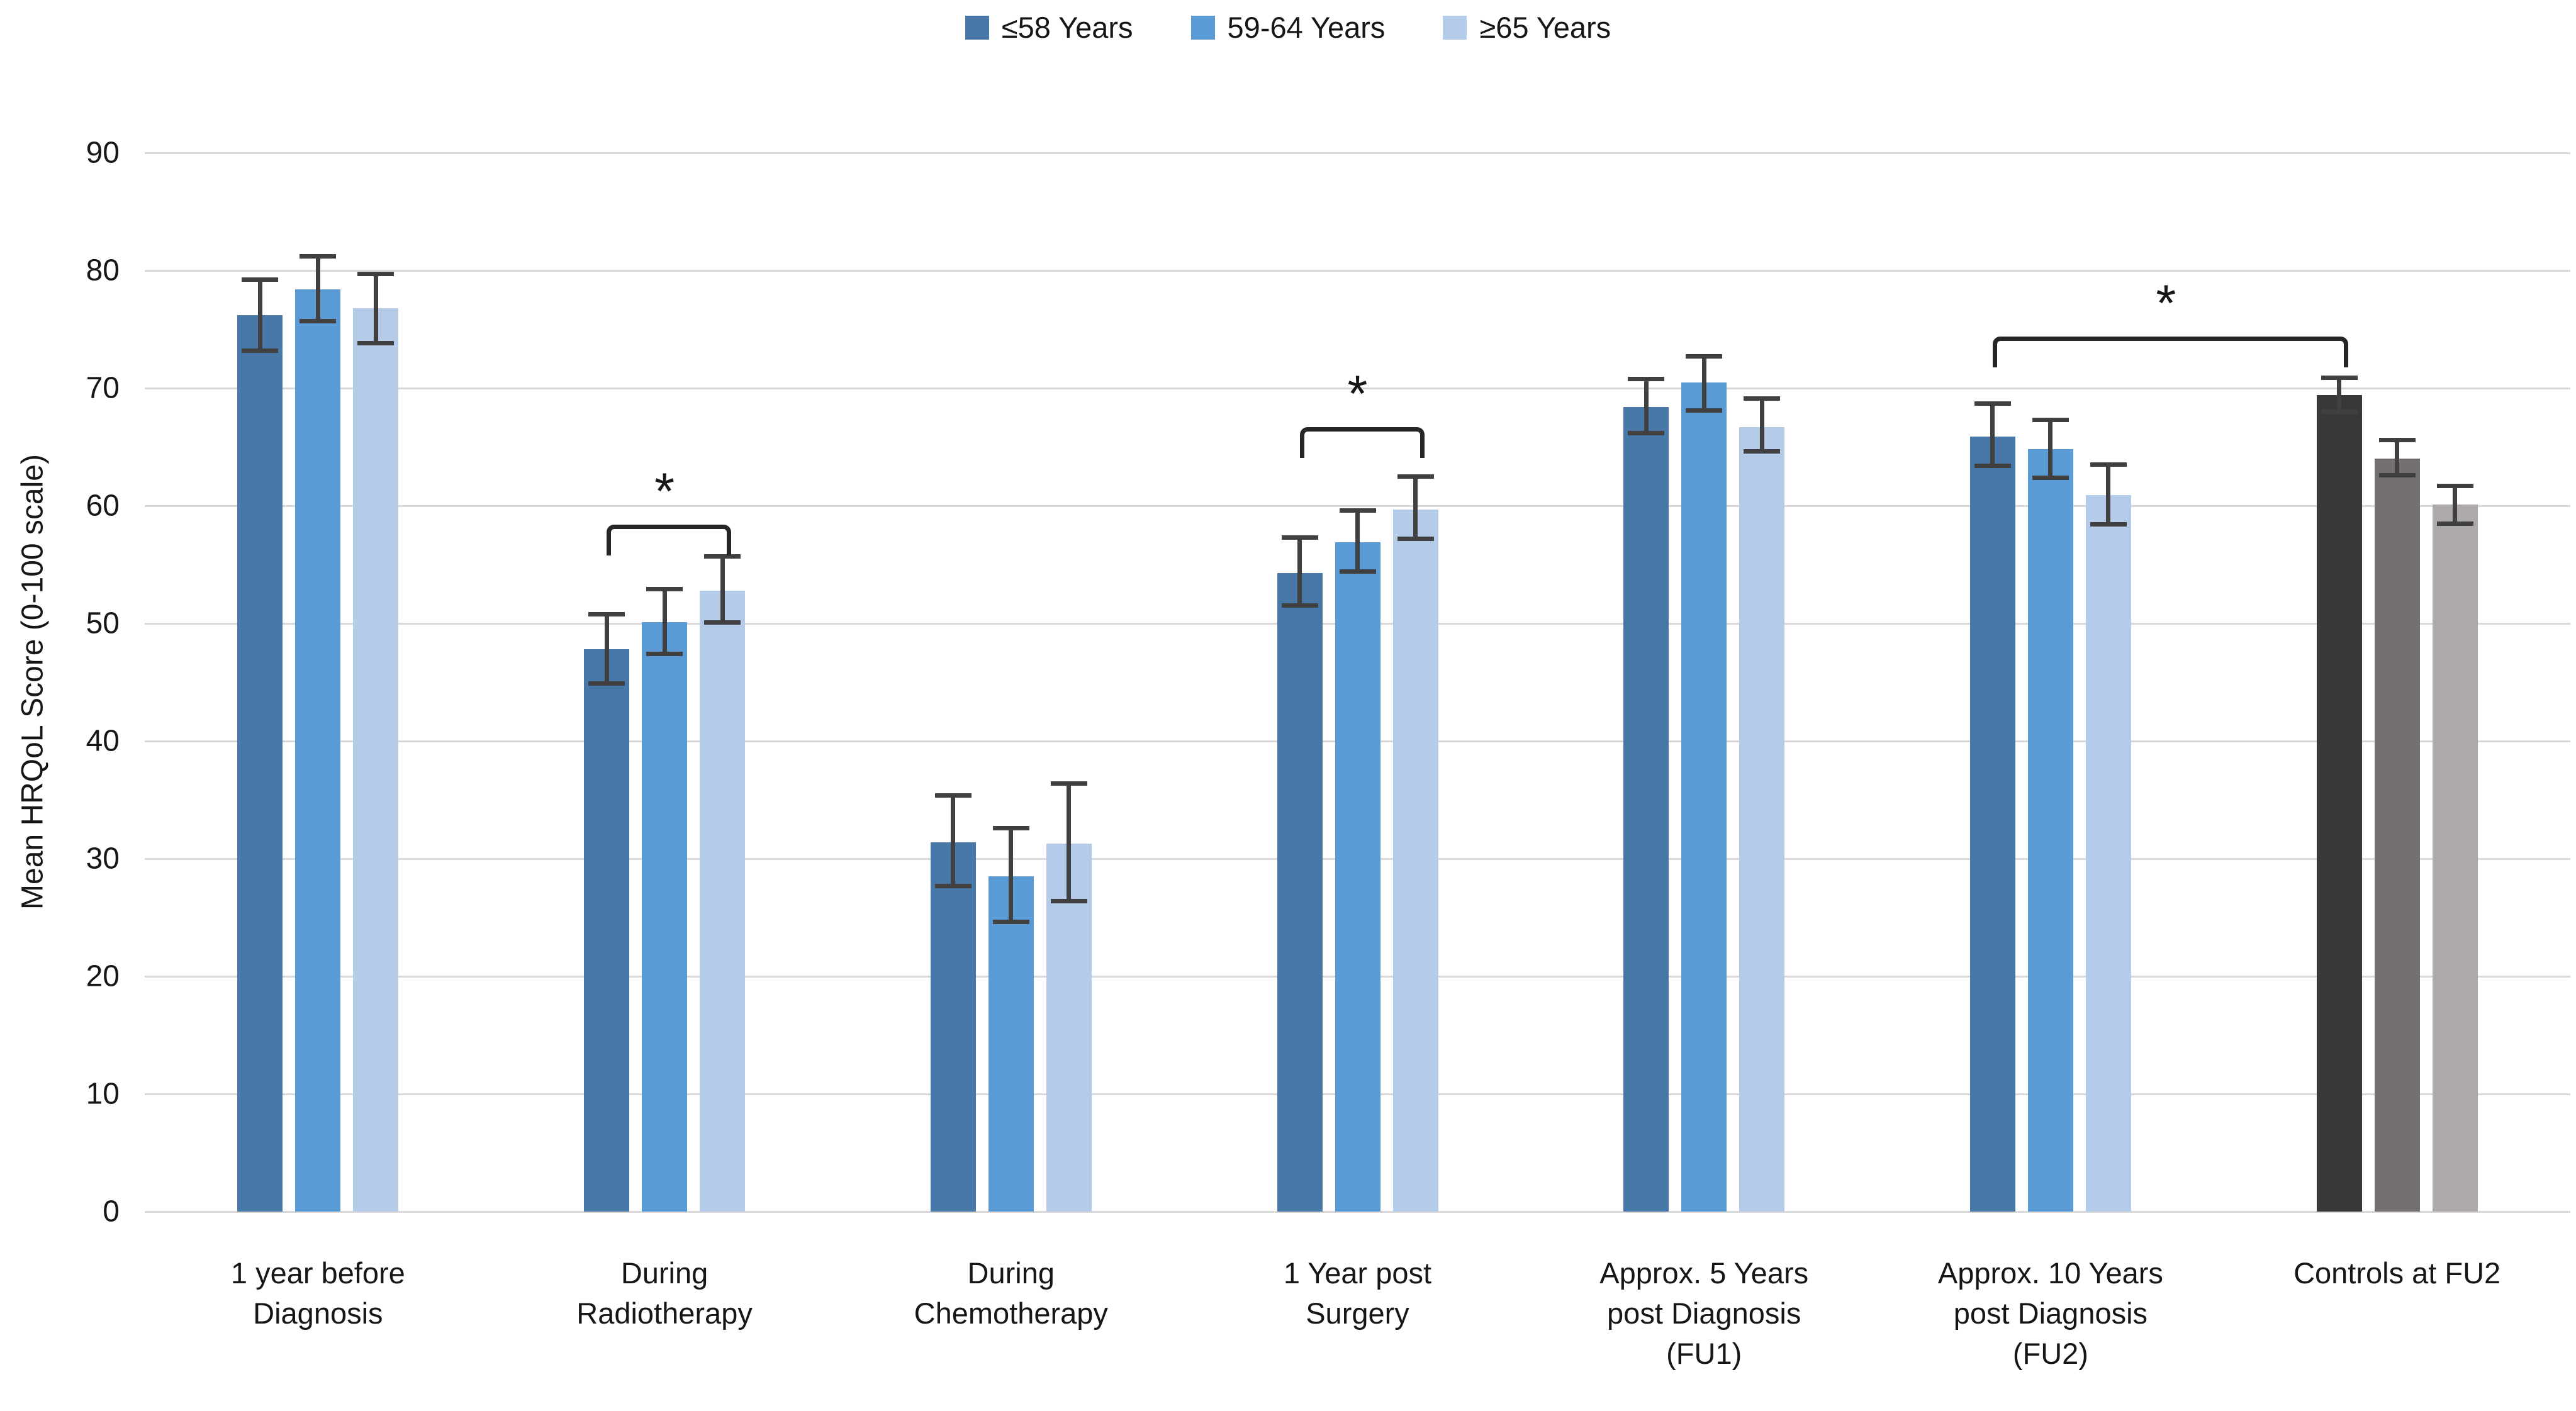 The width and height of the screenshot is (2576, 1411). Describe the element at coordinates (977, 27) in the screenshot. I see `legend-swatch-le58` at that location.